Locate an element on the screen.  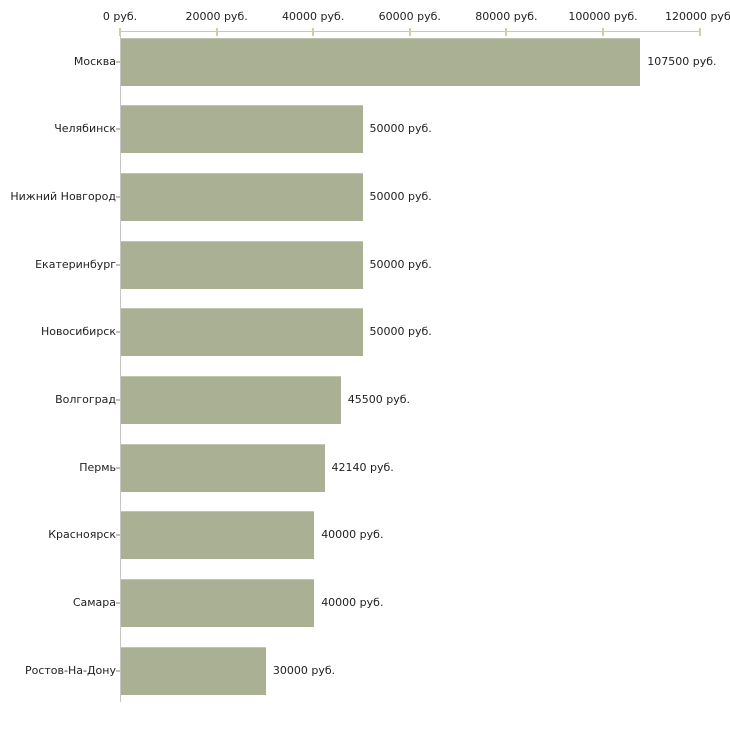
category-label: Пермь is located at coordinates (97, 467).